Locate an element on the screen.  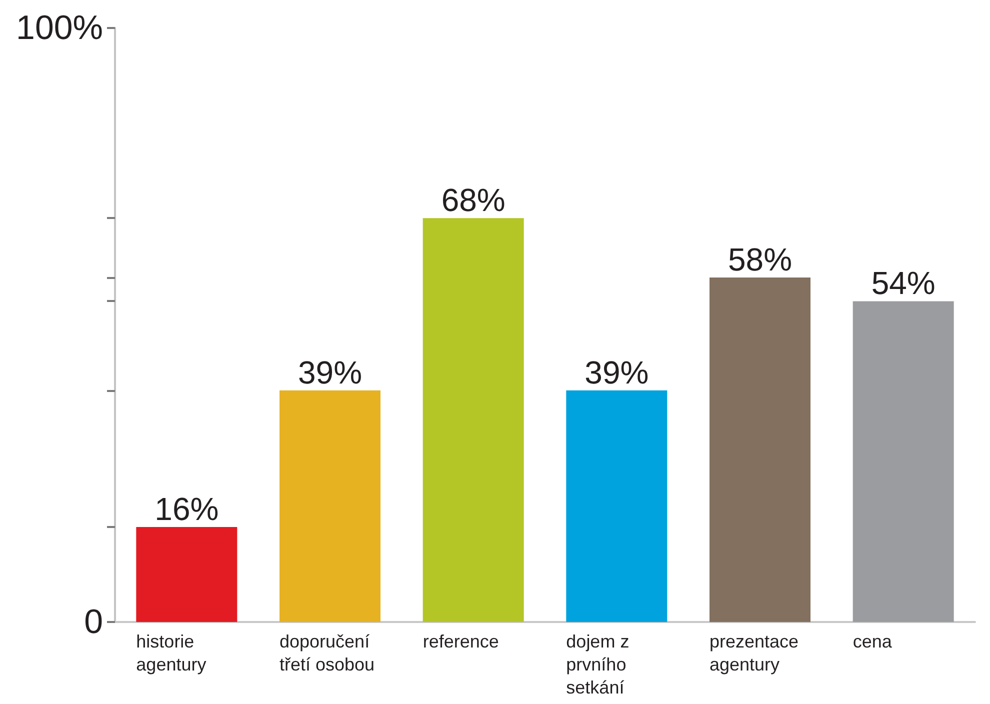
data-label: 16% is located at coordinates (186, 508).